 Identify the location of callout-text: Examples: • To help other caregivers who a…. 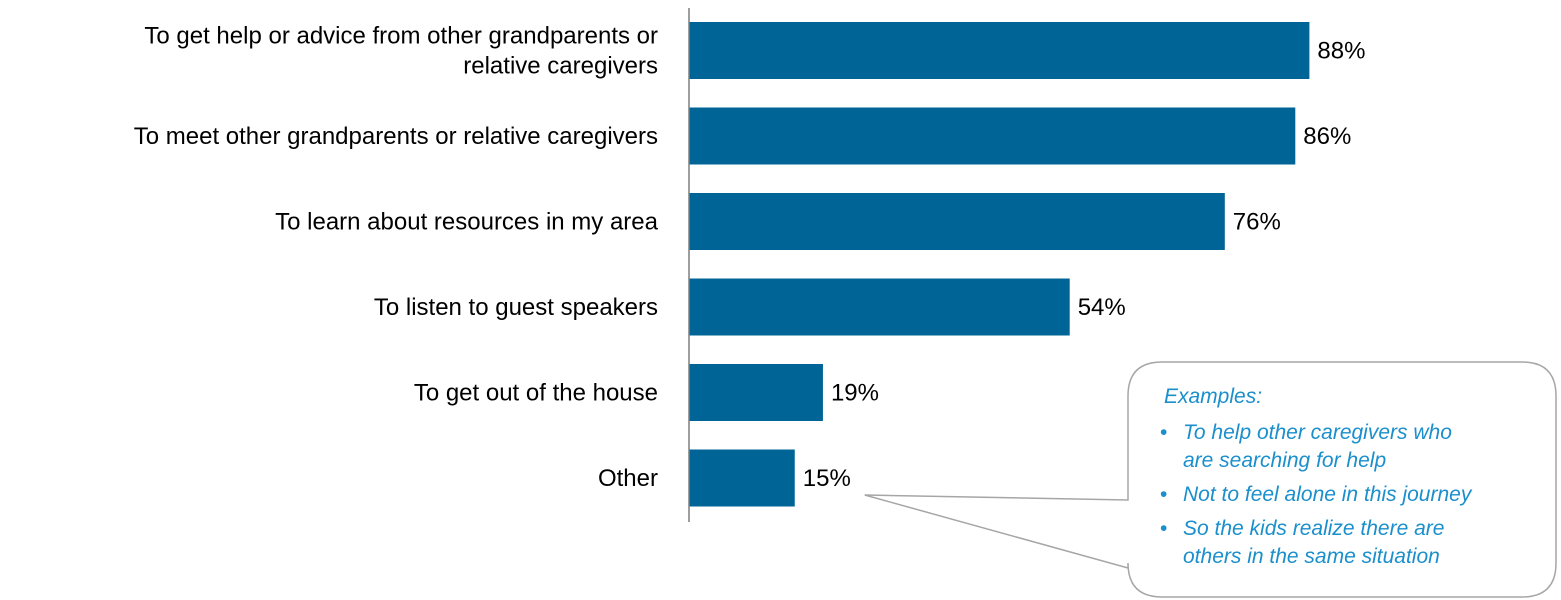
(1347, 480).